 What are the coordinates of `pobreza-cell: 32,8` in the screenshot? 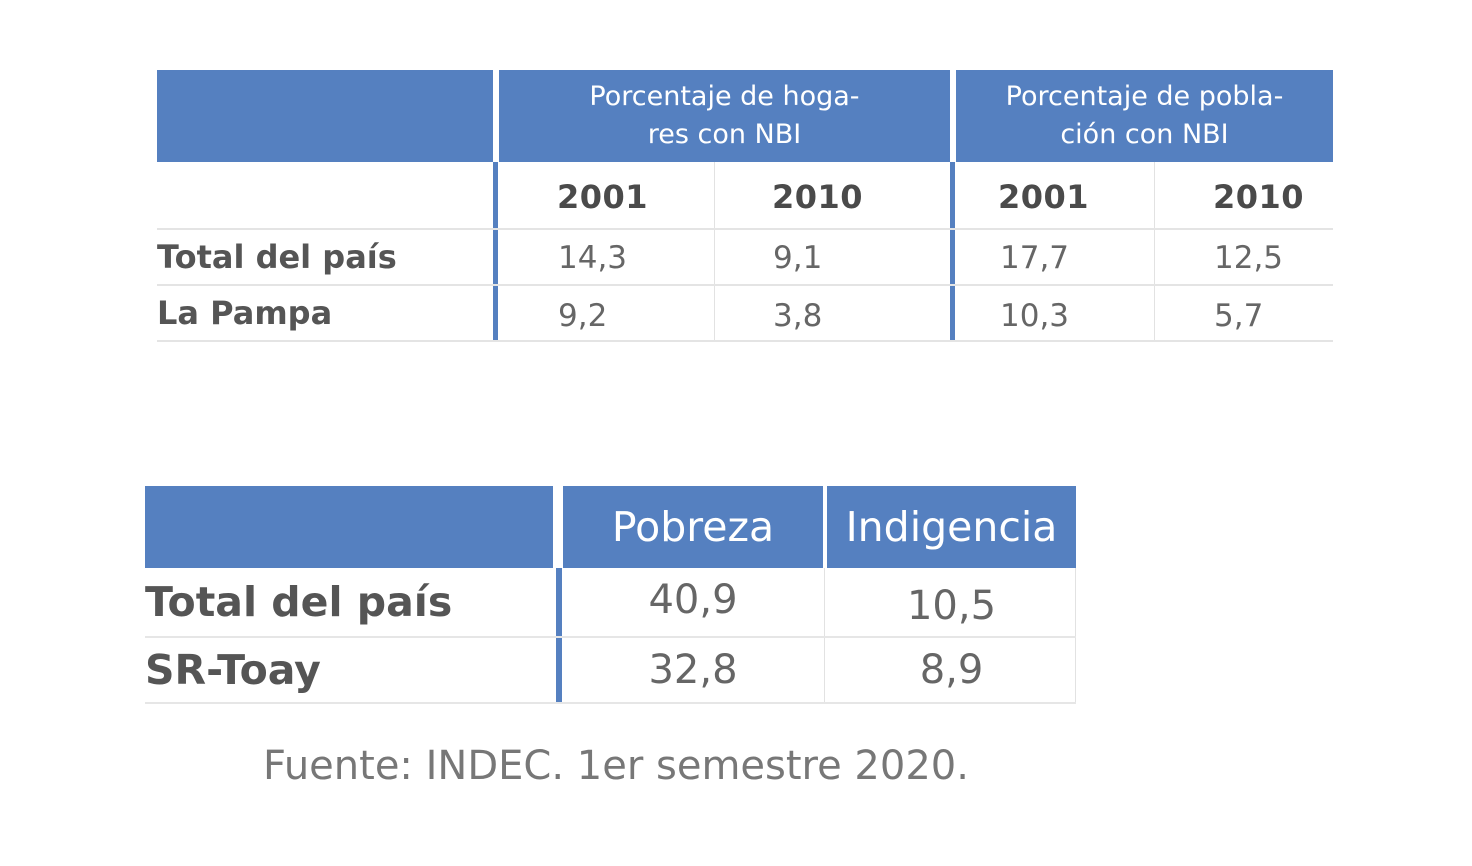 It's located at (693, 670).